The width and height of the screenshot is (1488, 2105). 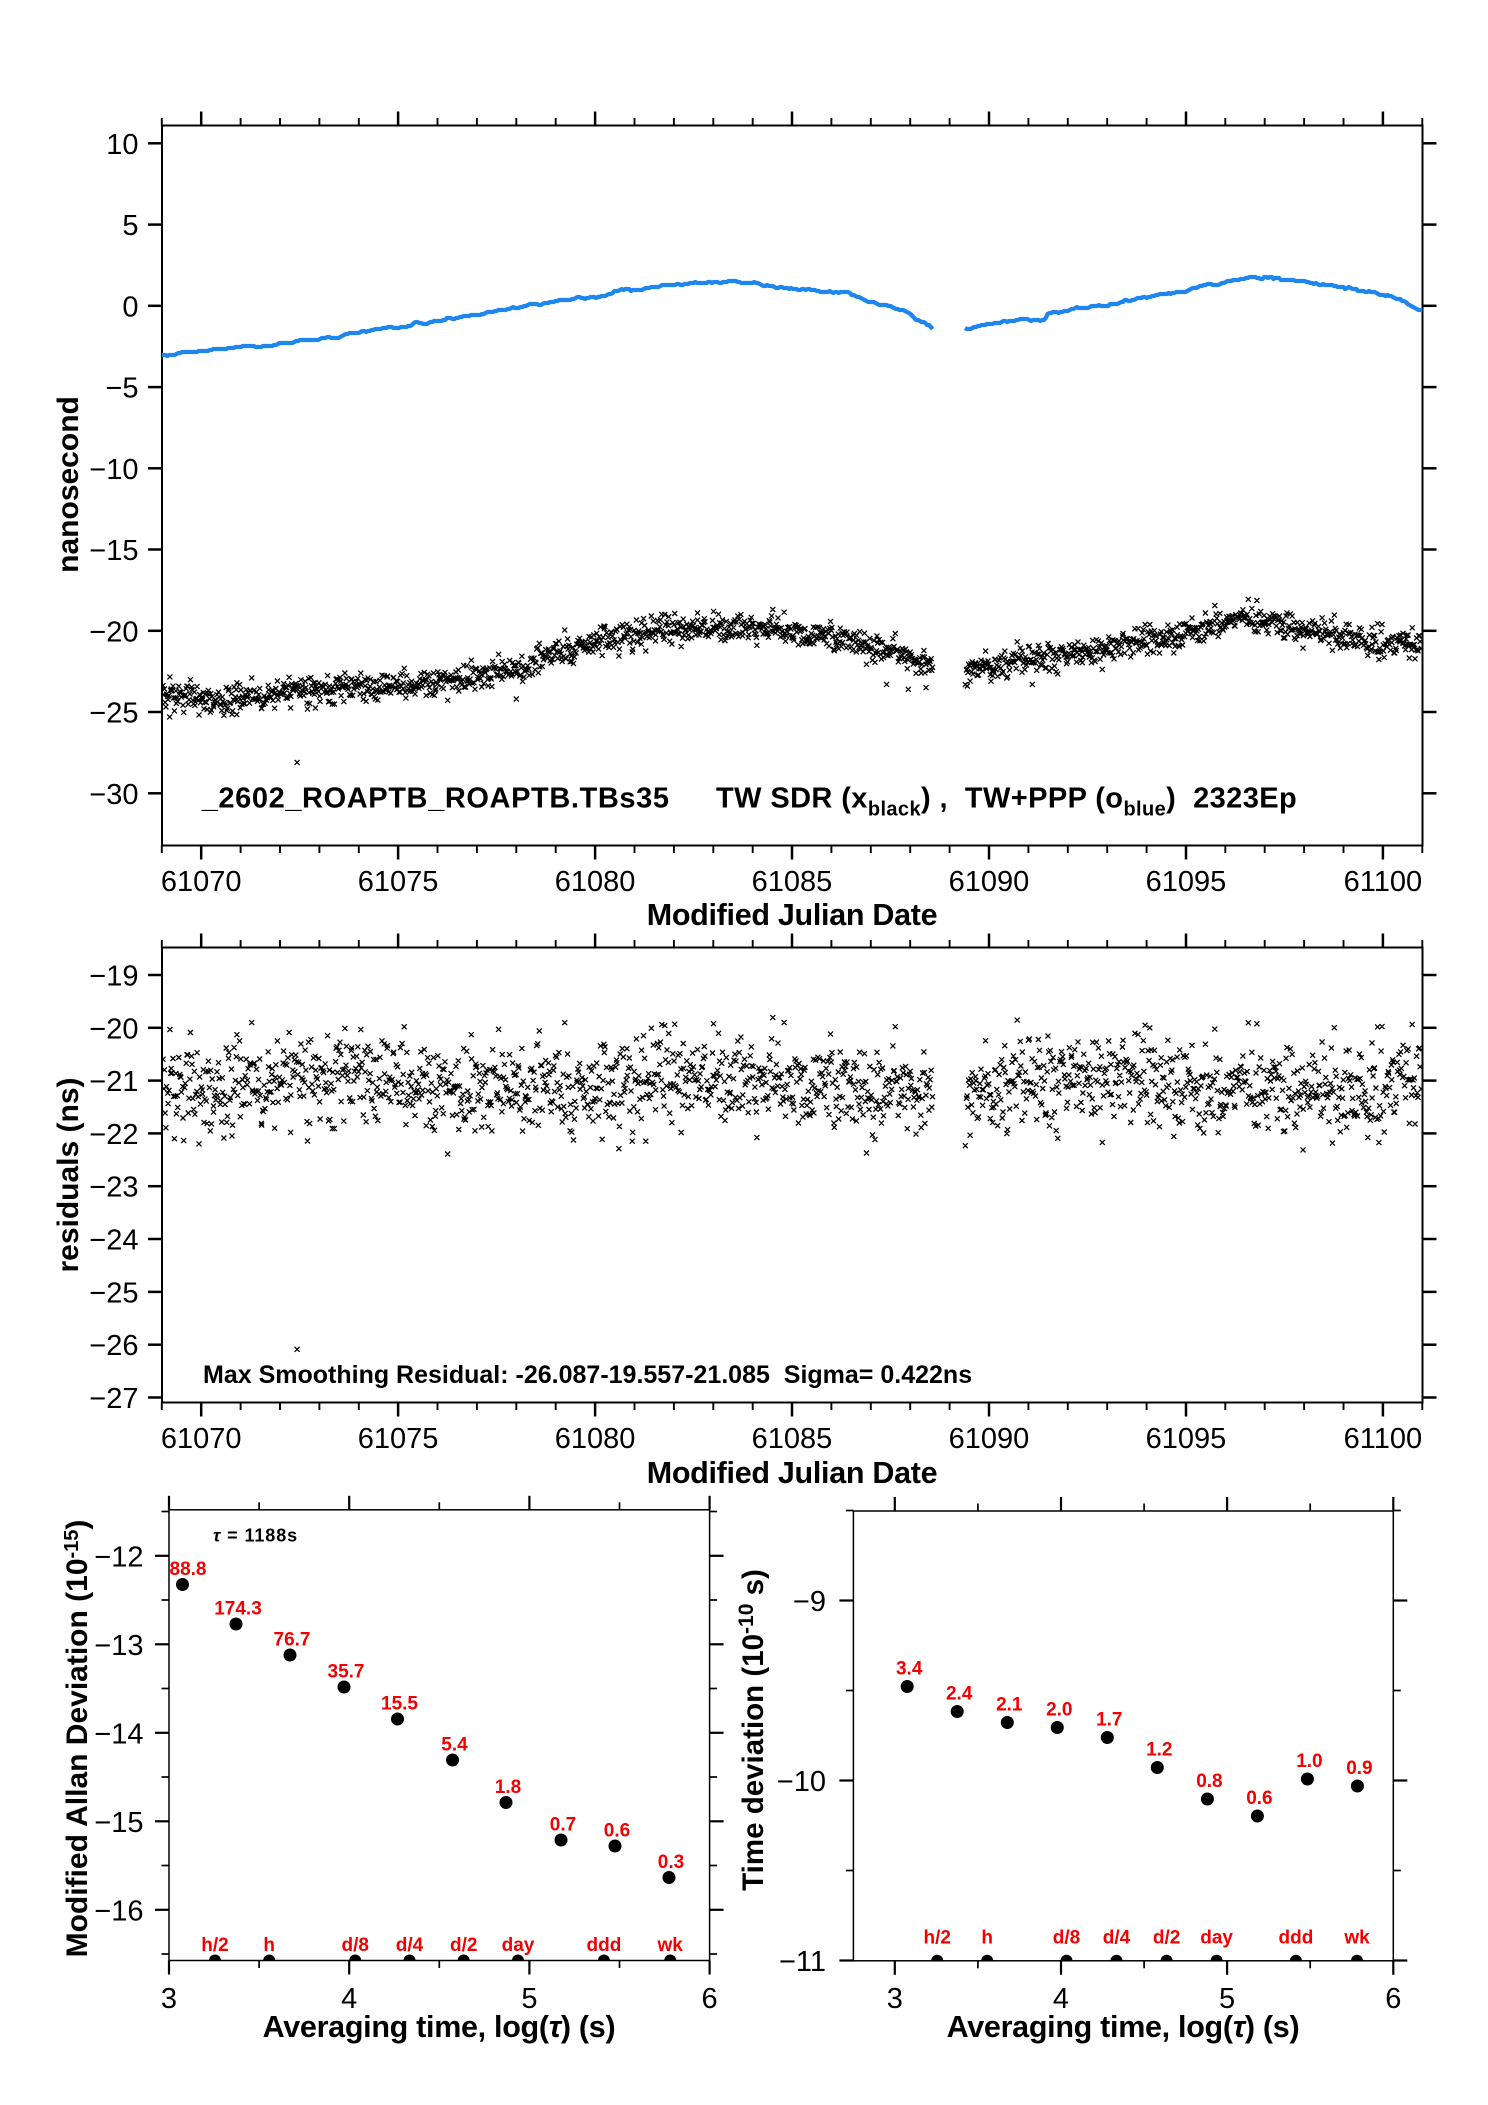 What do you see at coordinates (292, 1640) in the screenshot?
I see `svg-text: 76.7` at bounding box center [292, 1640].